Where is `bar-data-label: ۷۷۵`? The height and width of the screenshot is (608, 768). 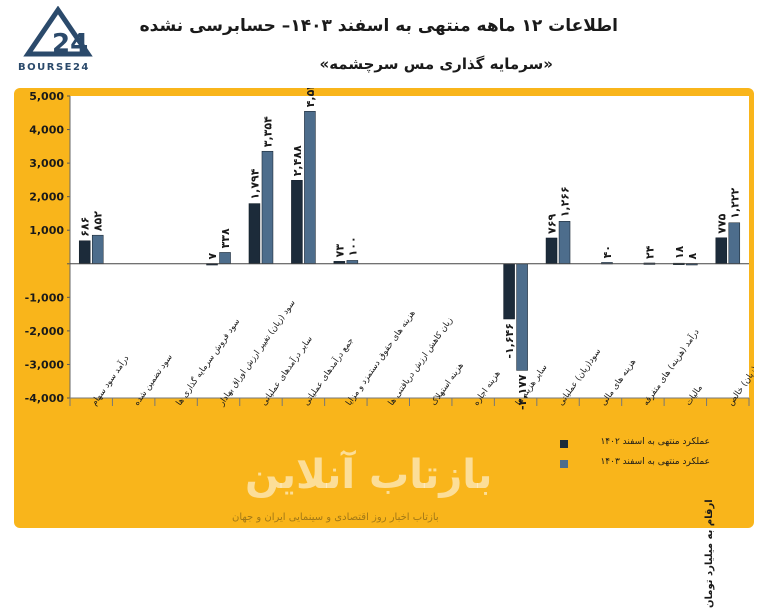 bar-data-label: ۷۷۵ is located at coordinates (721, 223).